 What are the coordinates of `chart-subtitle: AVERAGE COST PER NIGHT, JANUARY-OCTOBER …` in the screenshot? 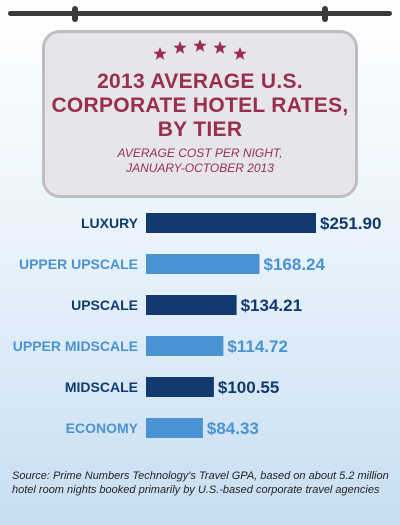 It's located at (200, 161).